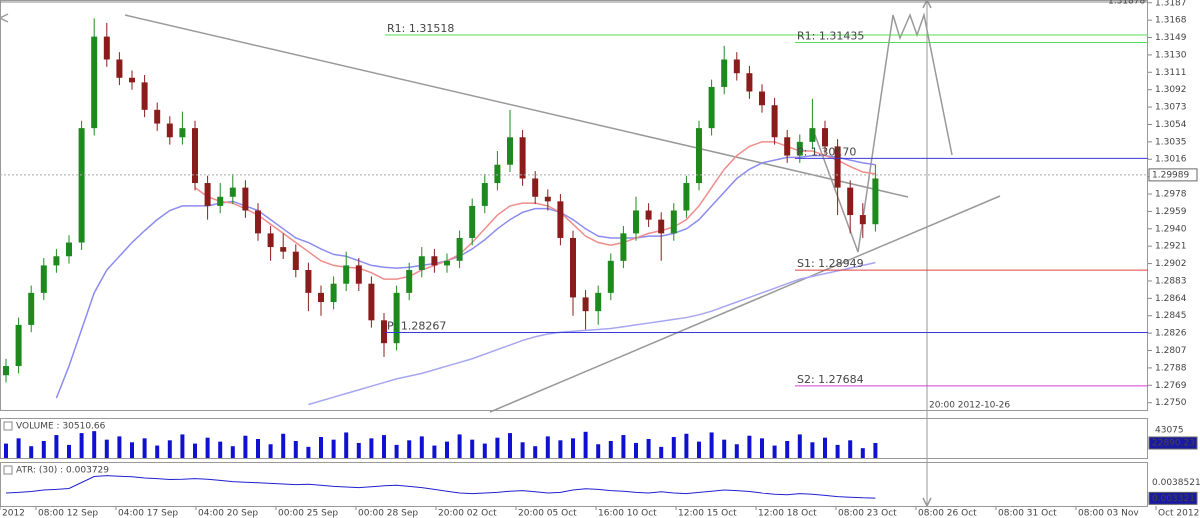 This screenshot has width=1200, height=518. What do you see at coordinates (826, 151) in the screenshot?
I see `level-label: P: 1.30170` at bounding box center [826, 151].